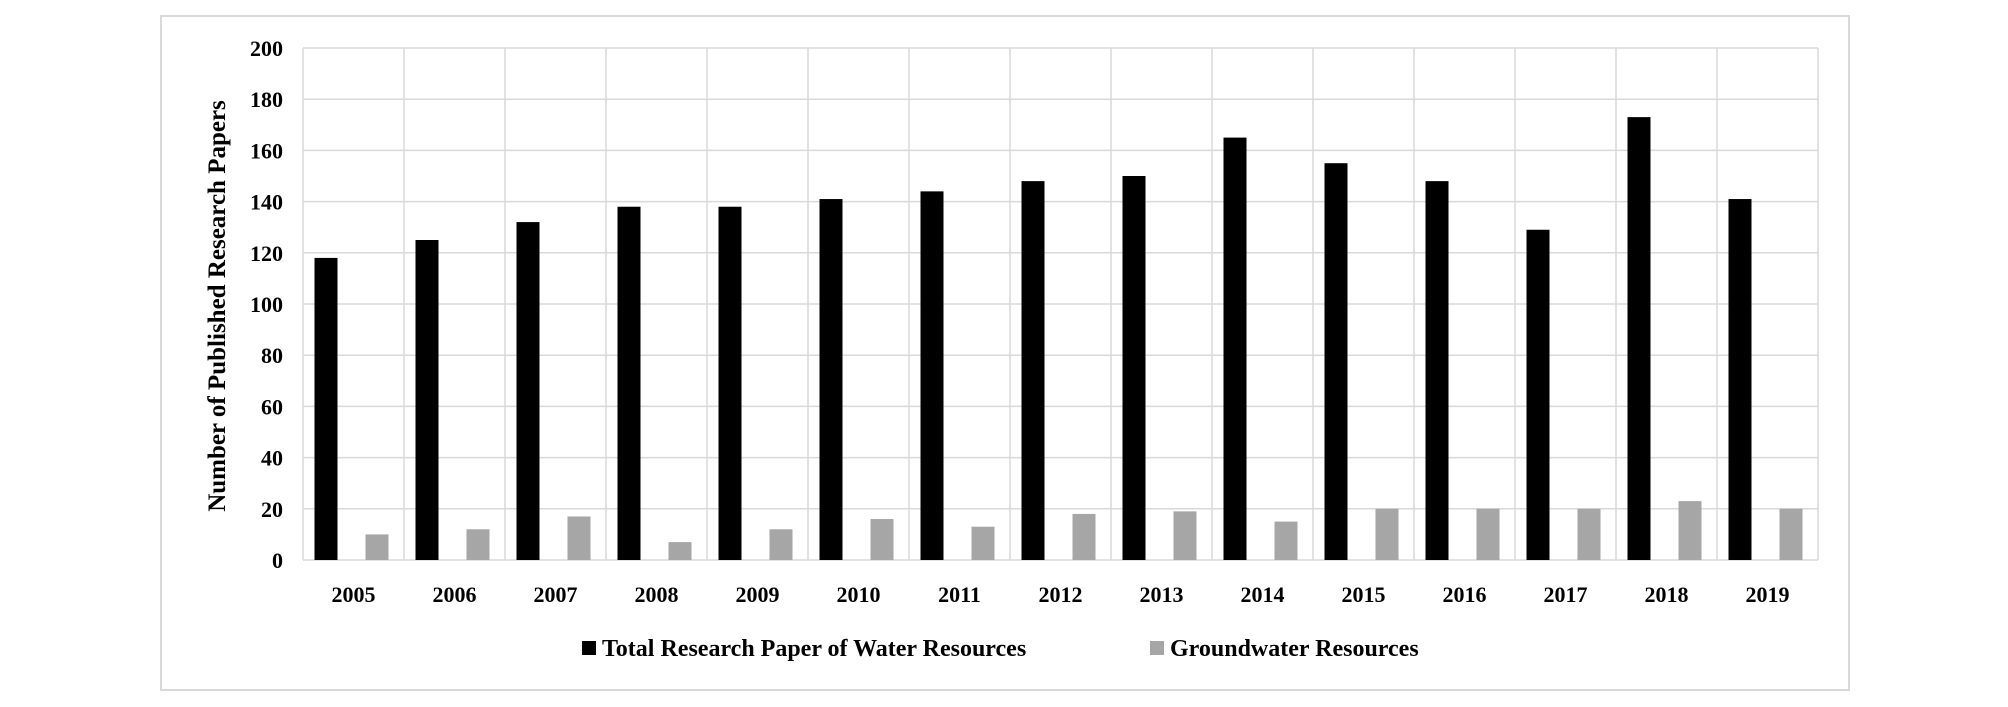  I want to click on y-tick-label: 40, so click(272, 458).